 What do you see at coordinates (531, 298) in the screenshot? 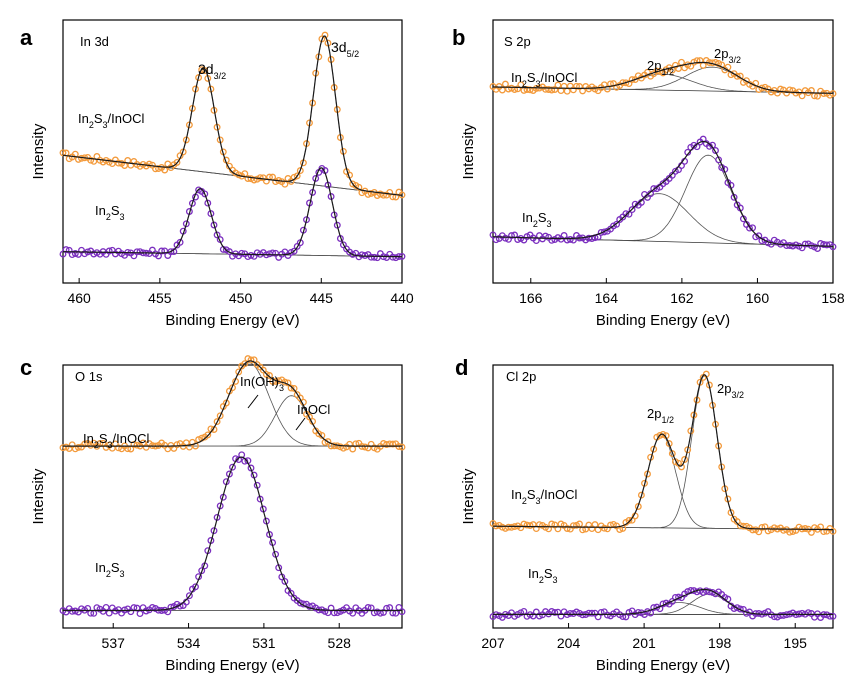
I see `x-tick-label: 166` at bounding box center [531, 298].